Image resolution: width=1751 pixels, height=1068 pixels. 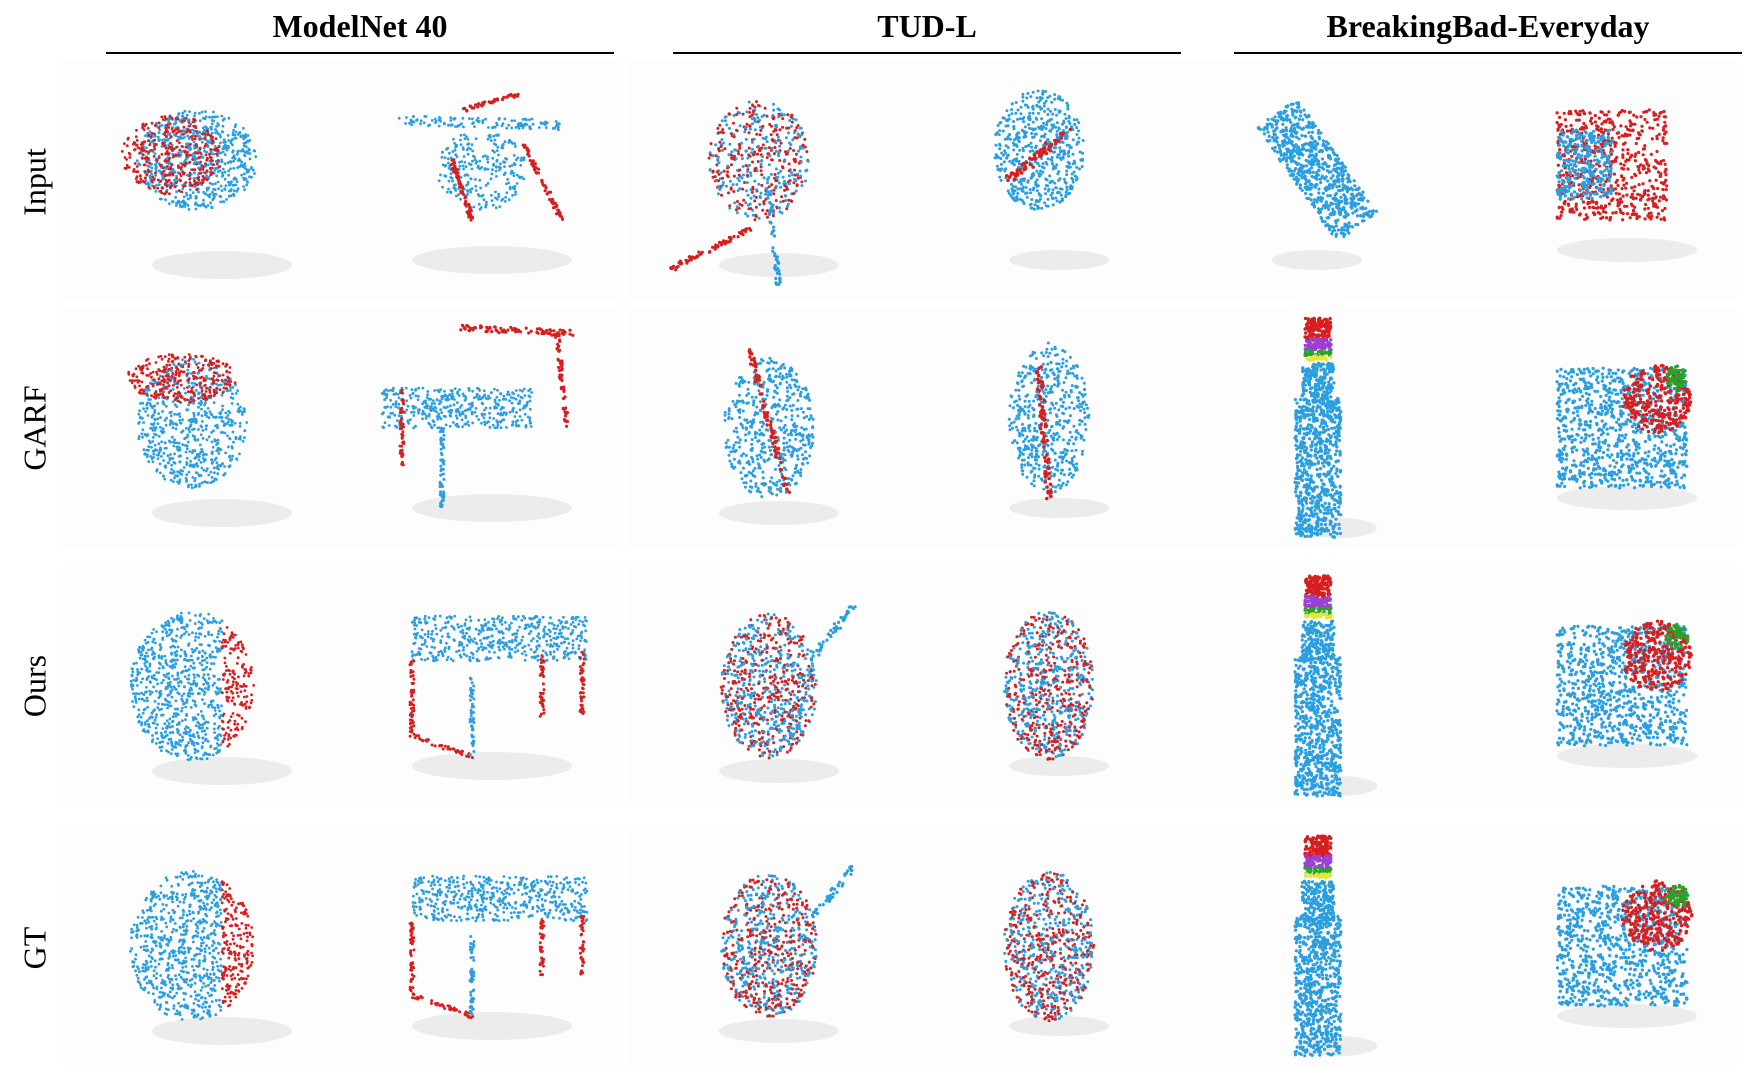 I want to click on column-header-modelnet40: ModelNet 40, so click(x=360, y=28).